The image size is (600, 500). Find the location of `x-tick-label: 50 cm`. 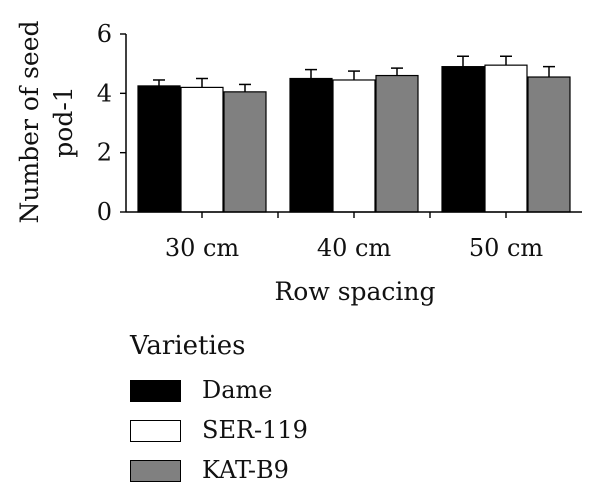

x-tick-label: 50 cm is located at coordinates (506, 248).